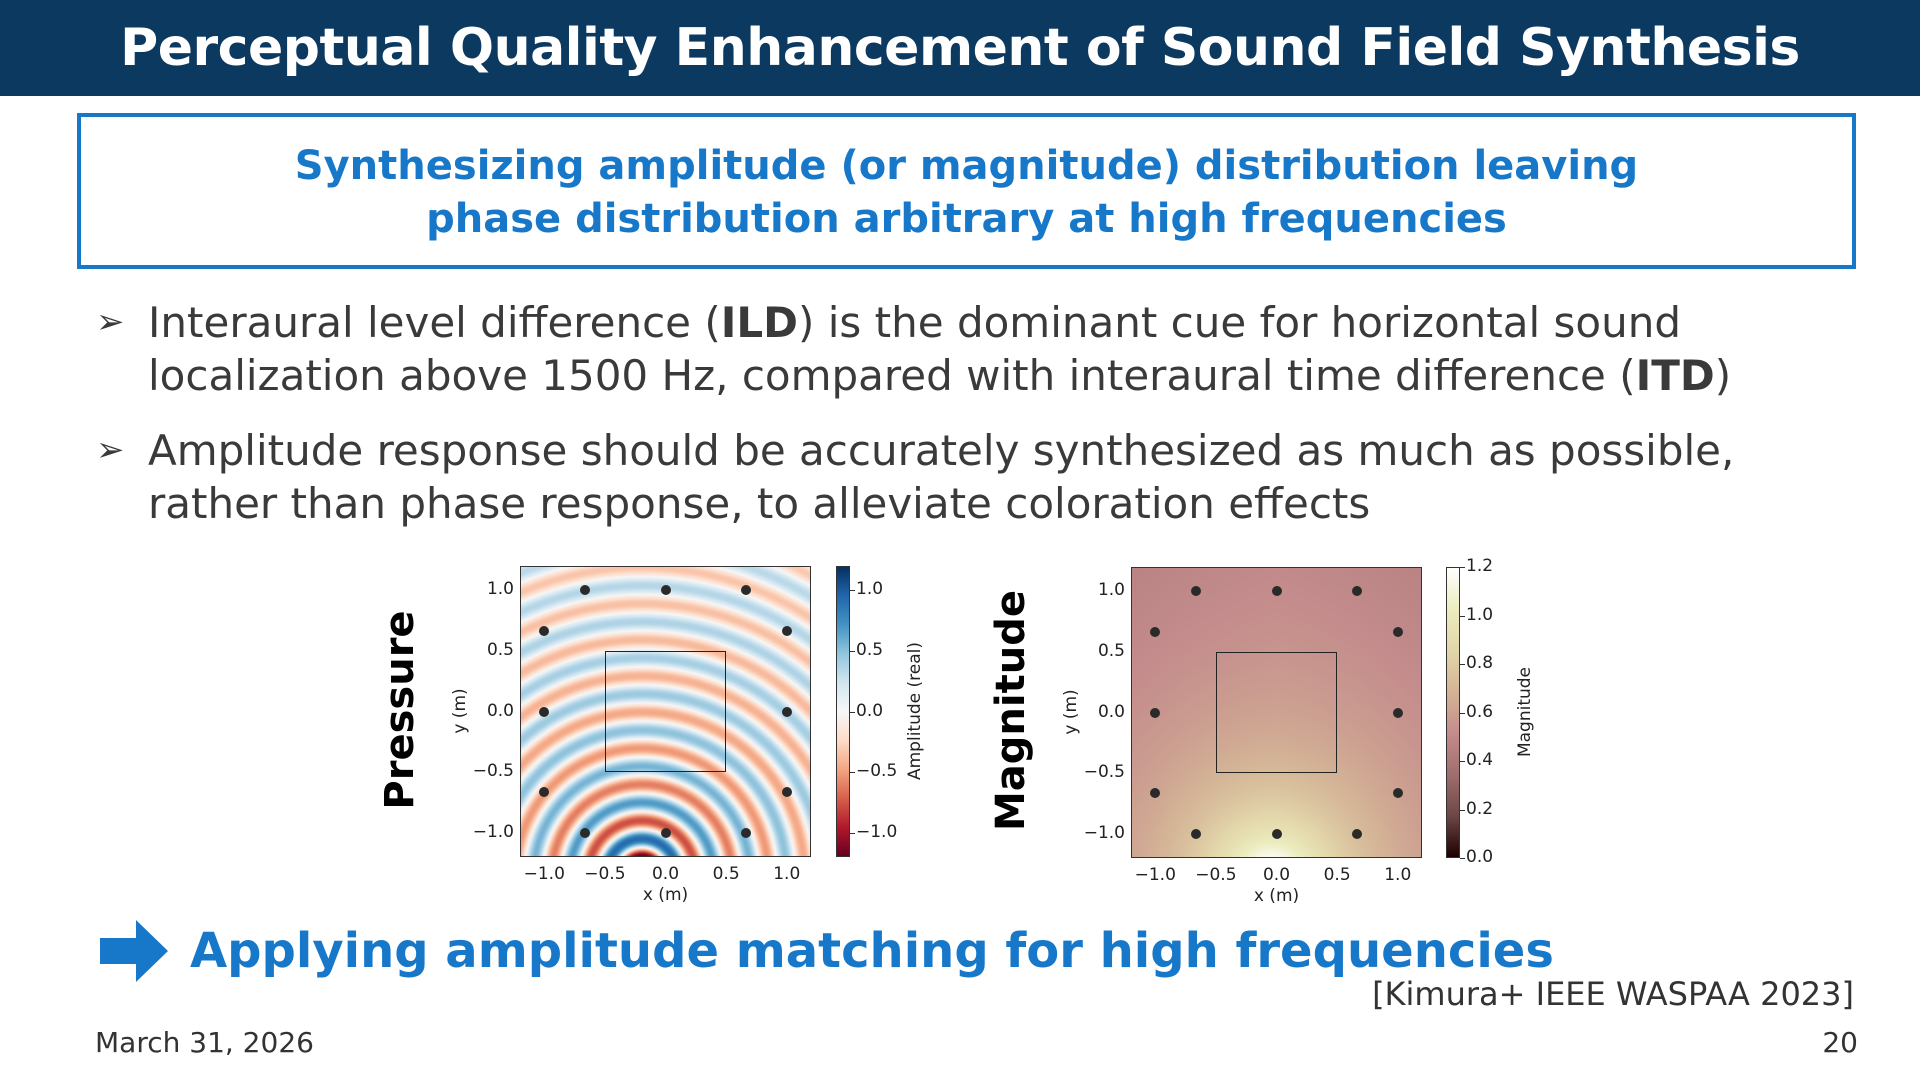 The height and width of the screenshot is (1080, 1920). What do you see at coordinates (870, 649) in the screenshot?
I see `colorbar-tick-label: 0.5` at bounding box center [870, 649].